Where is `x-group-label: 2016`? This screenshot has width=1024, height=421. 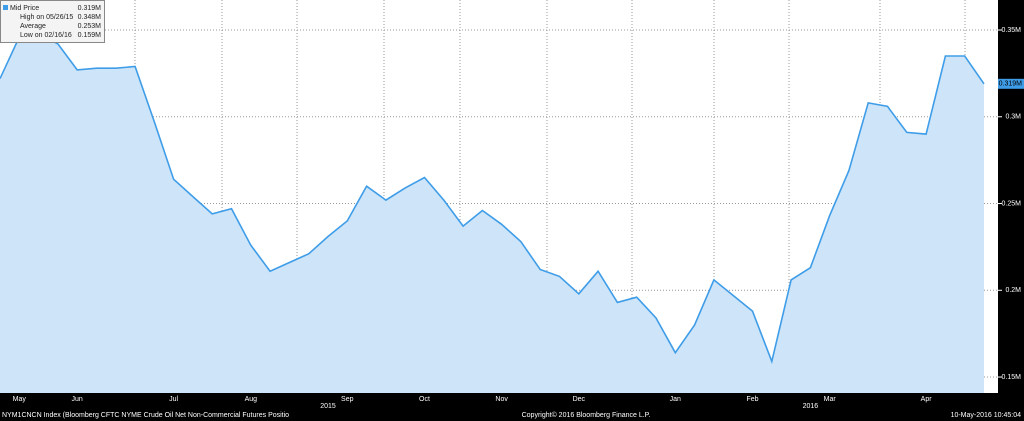 x-group-label: 2016 is located at coordinates (811, 406).